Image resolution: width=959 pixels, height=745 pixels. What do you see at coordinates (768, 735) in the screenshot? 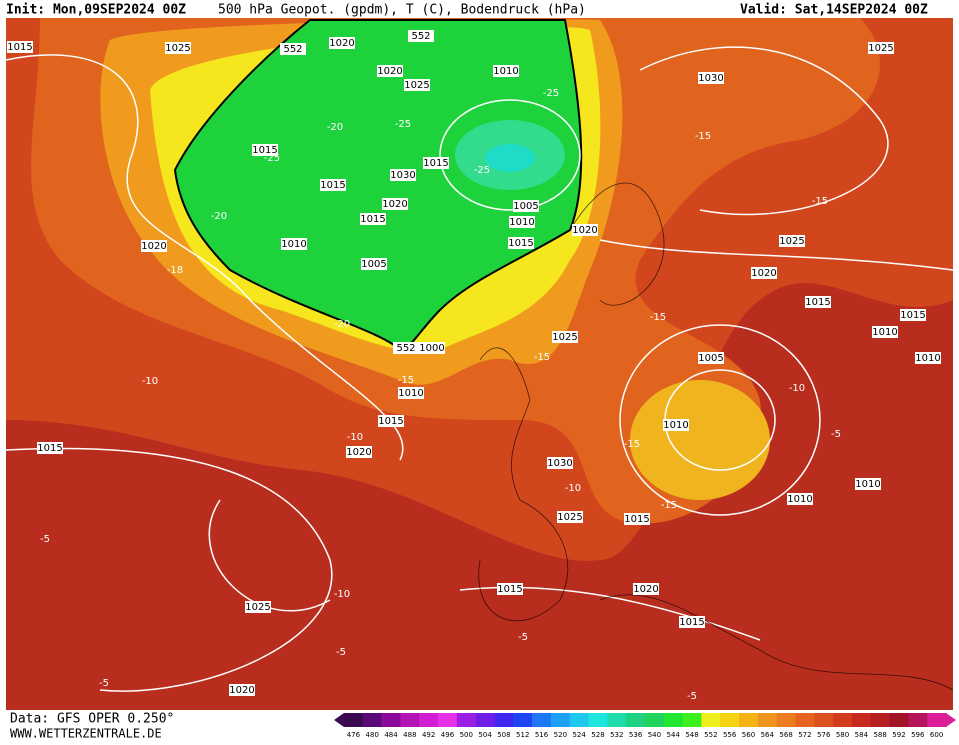
I see `colorbar-label: 564` at bounding box center [768, 735].